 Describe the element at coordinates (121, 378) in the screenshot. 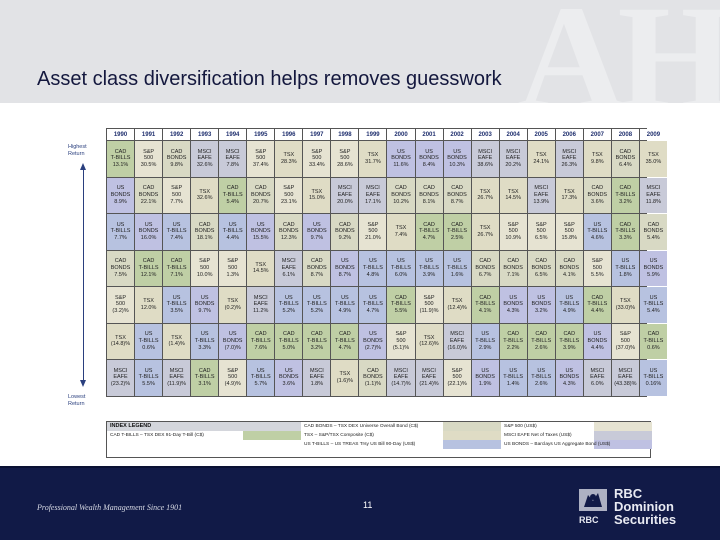

I see `return-cell: MSCI EAFE (23.2)%` at that location.